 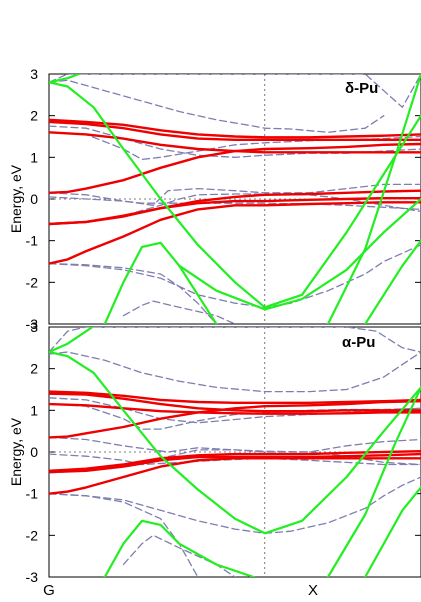 I want to click on y-axis-label-bottom: Energy, eV, so click(x=16, y=451).